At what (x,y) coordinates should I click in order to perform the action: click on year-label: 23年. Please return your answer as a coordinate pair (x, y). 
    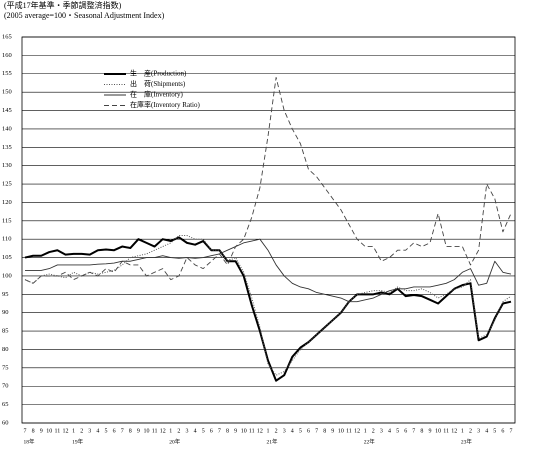
    Looking at the image, I should click on (467, 441).